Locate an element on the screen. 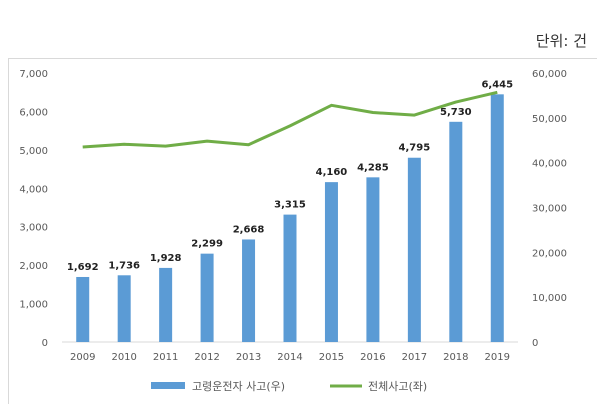 This screenshot has height=404, width=597. left-axis-tick: 5,000 is located at coordinates (33, 151).